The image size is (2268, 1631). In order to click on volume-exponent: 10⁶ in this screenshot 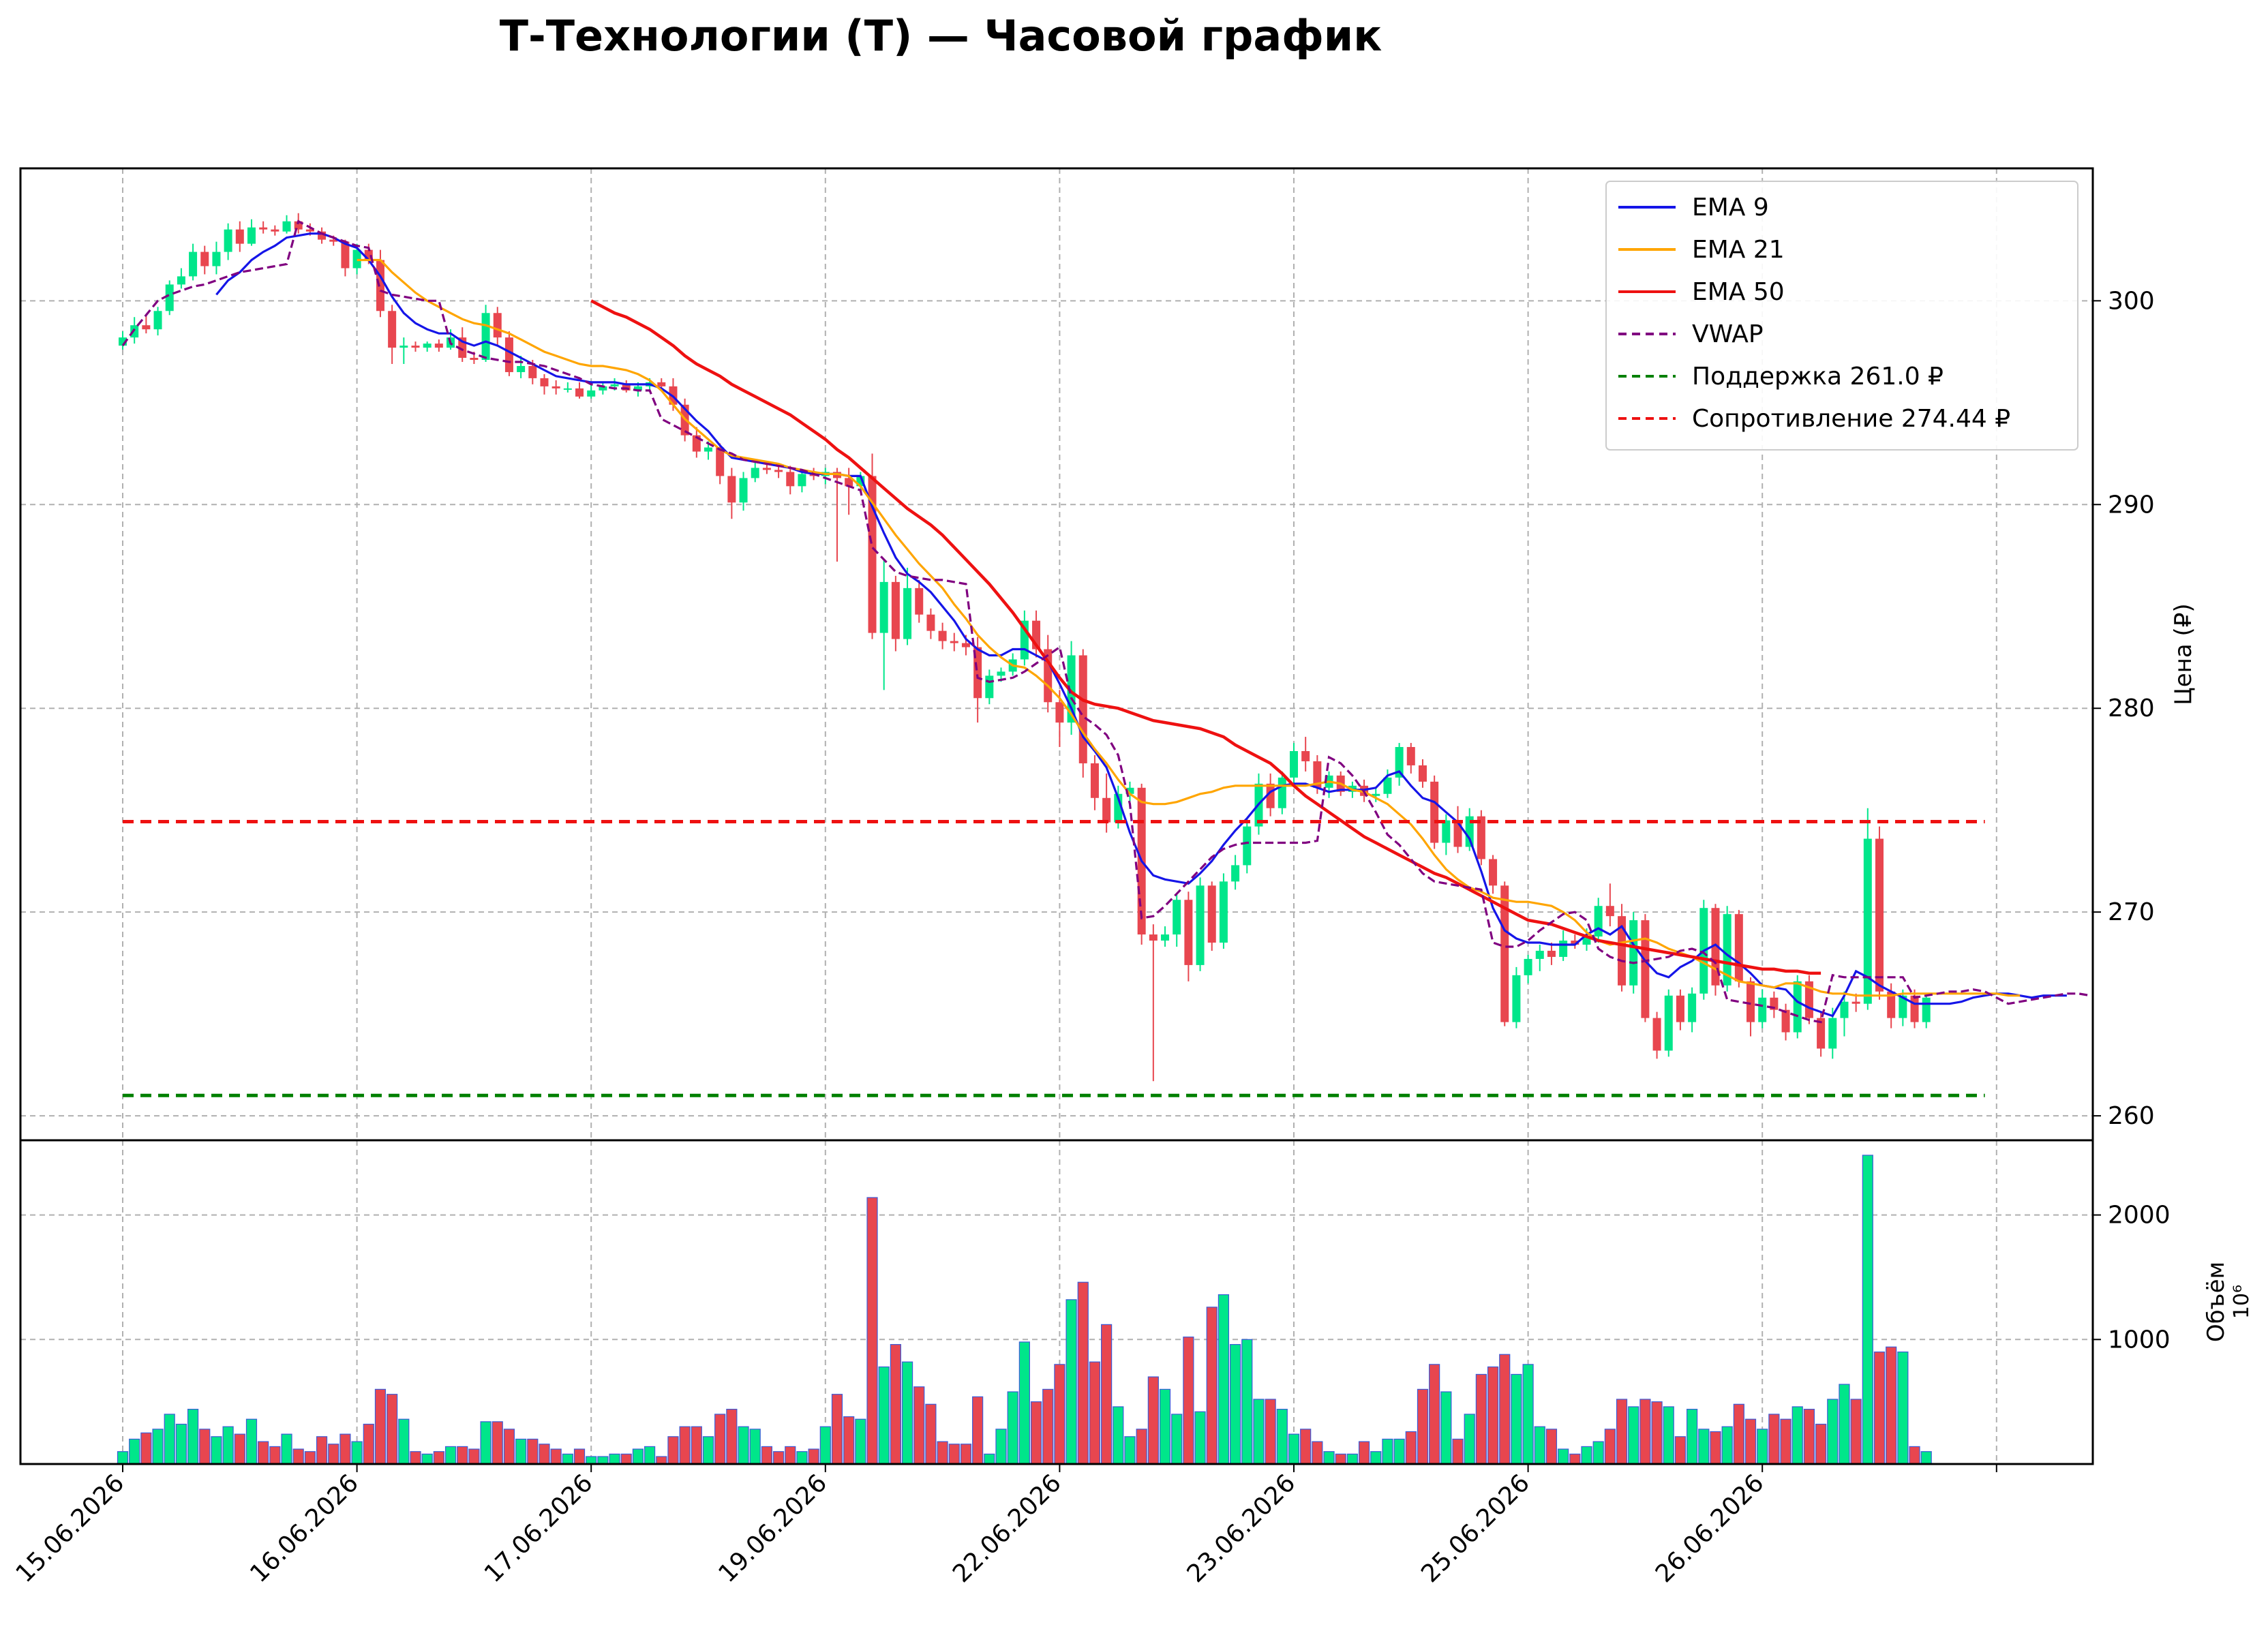, I will do `click(2242, 1302)`.